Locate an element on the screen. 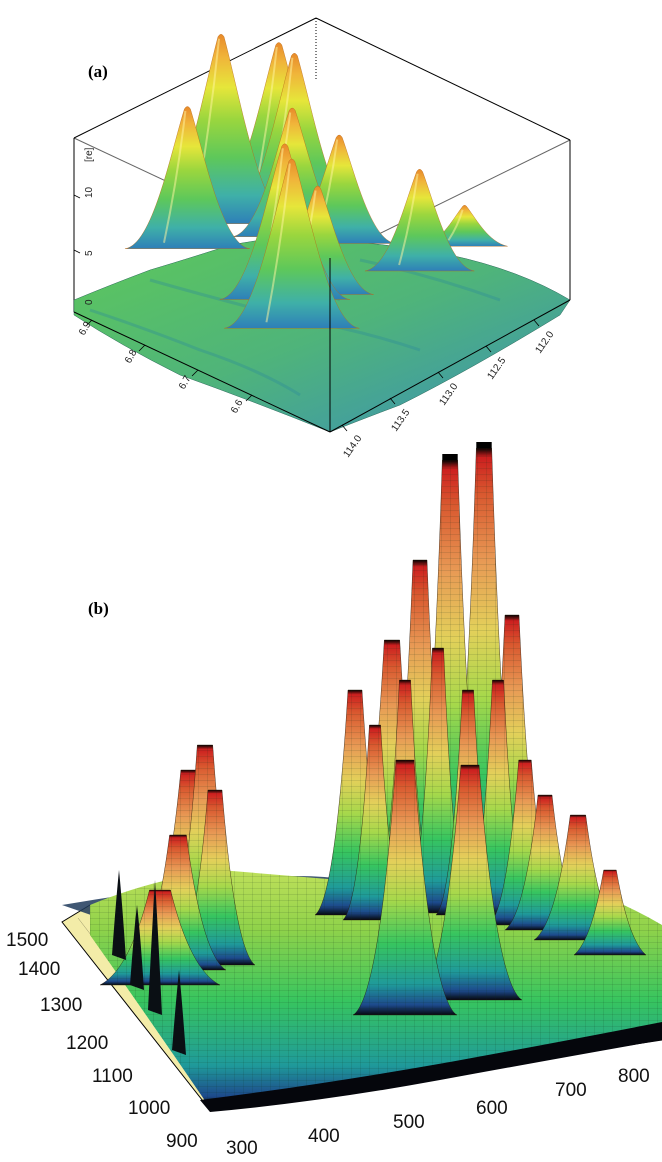 This screenshot has height=1162, width=662. panel-a-front-edges is located at coordinates (322, 345).